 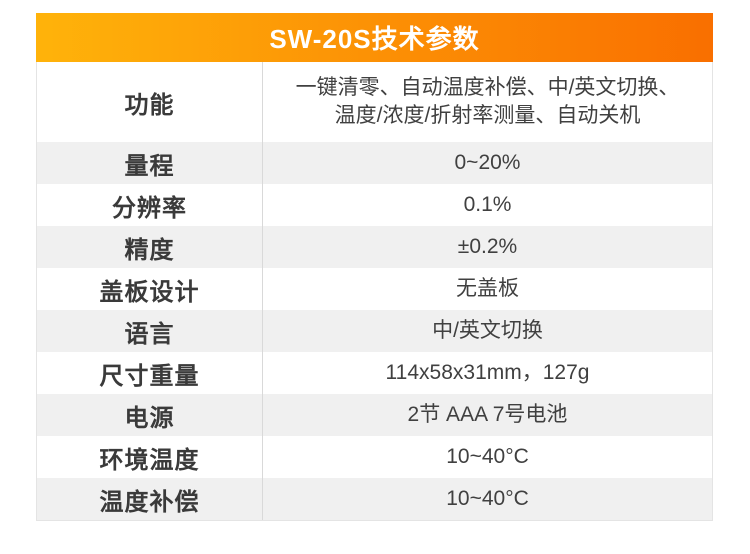 What do you see at coordinates (487, 288) in the screenshot?
I see `spec-value: 无盖板` at bounding box center [487, 288].